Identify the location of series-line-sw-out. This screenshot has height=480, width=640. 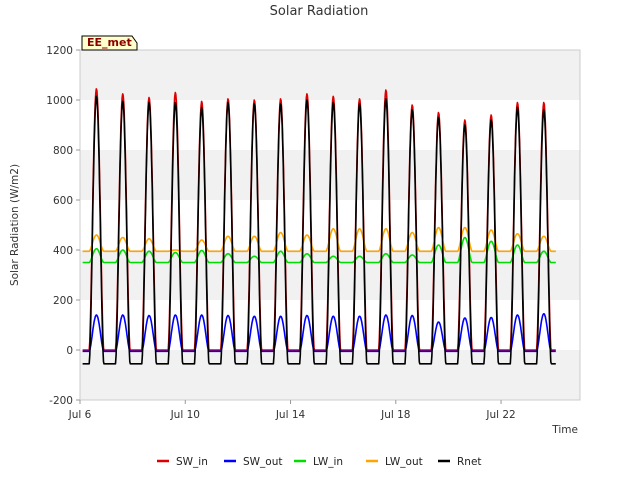
(319, 332).